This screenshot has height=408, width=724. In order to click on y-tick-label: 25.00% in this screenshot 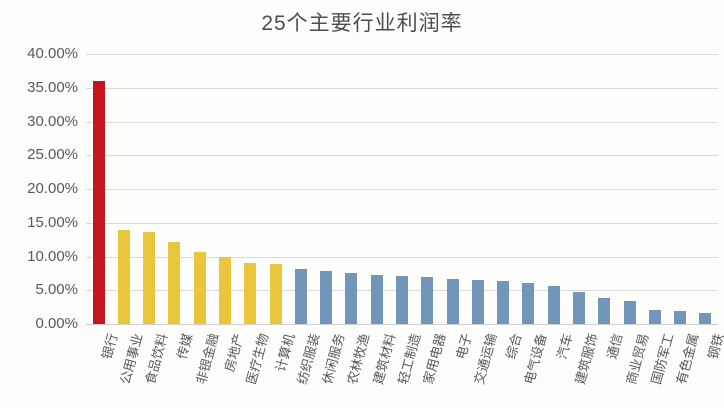, I will do `click(52, 155)`.